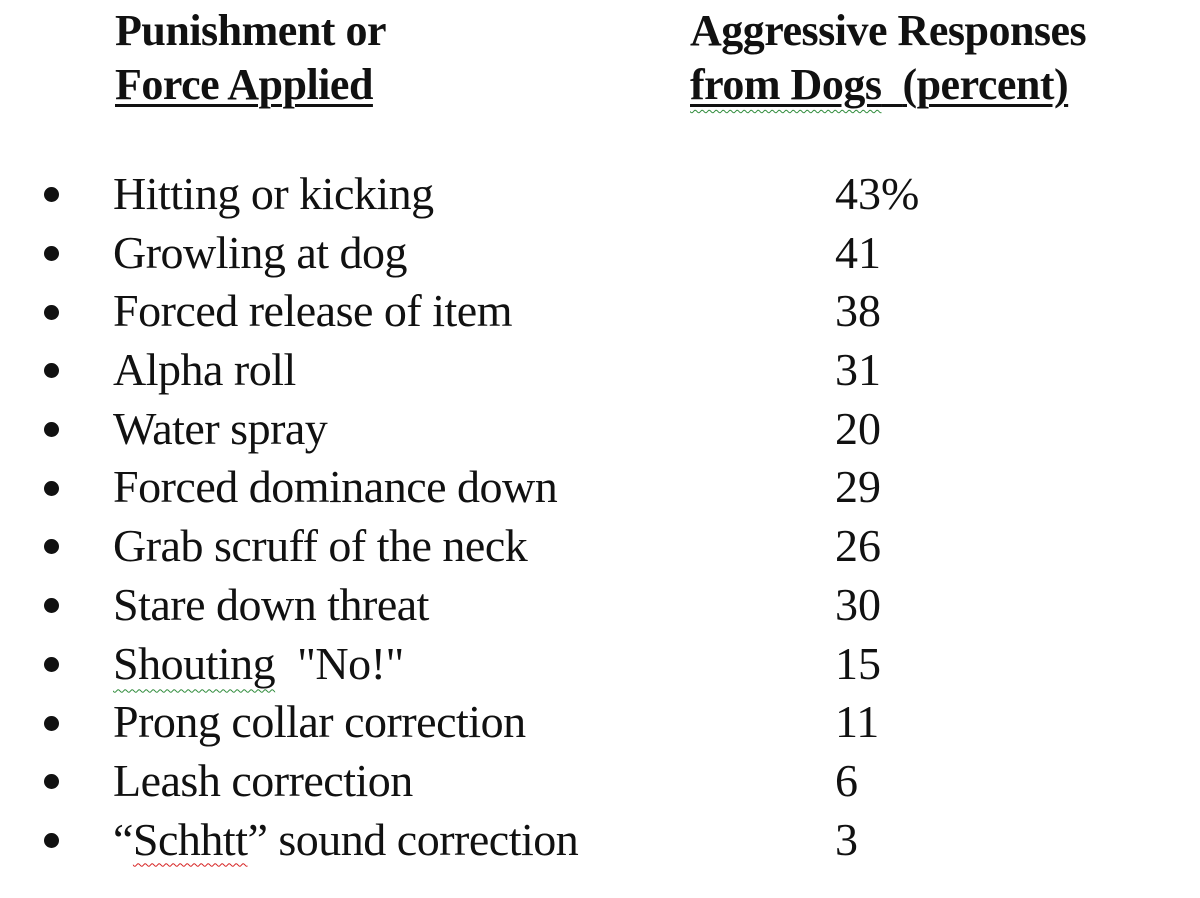 Image resolution: width=1200 pixels, height=898 pixels. I want to click on aggression-percent: 3, so click(846, 839).